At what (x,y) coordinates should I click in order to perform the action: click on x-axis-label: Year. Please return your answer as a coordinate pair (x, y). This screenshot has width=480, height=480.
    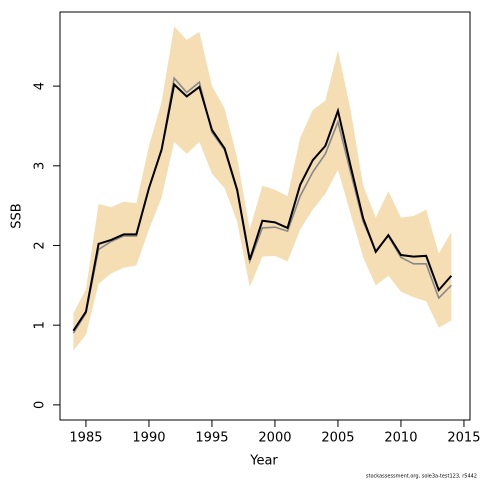
    Looking at the image, I should click on (263, 461).